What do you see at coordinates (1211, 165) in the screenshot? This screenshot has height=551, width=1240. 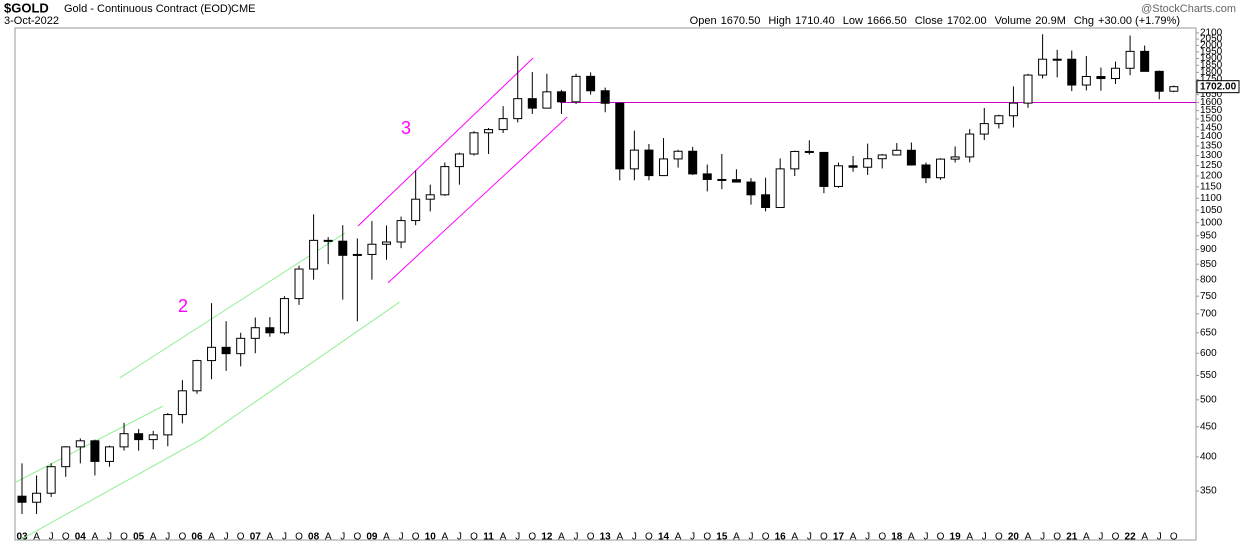 I see `y-tick-label: 1250` at bounding box center [1211, 165].